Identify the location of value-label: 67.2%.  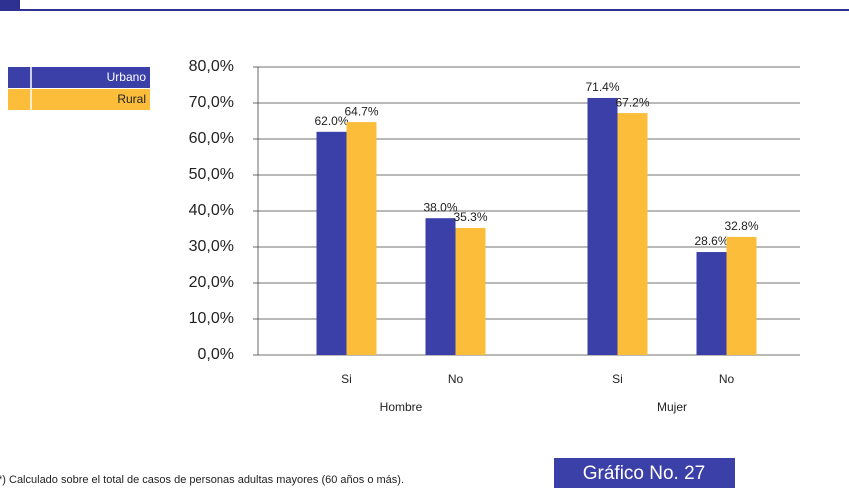
(632, 102).